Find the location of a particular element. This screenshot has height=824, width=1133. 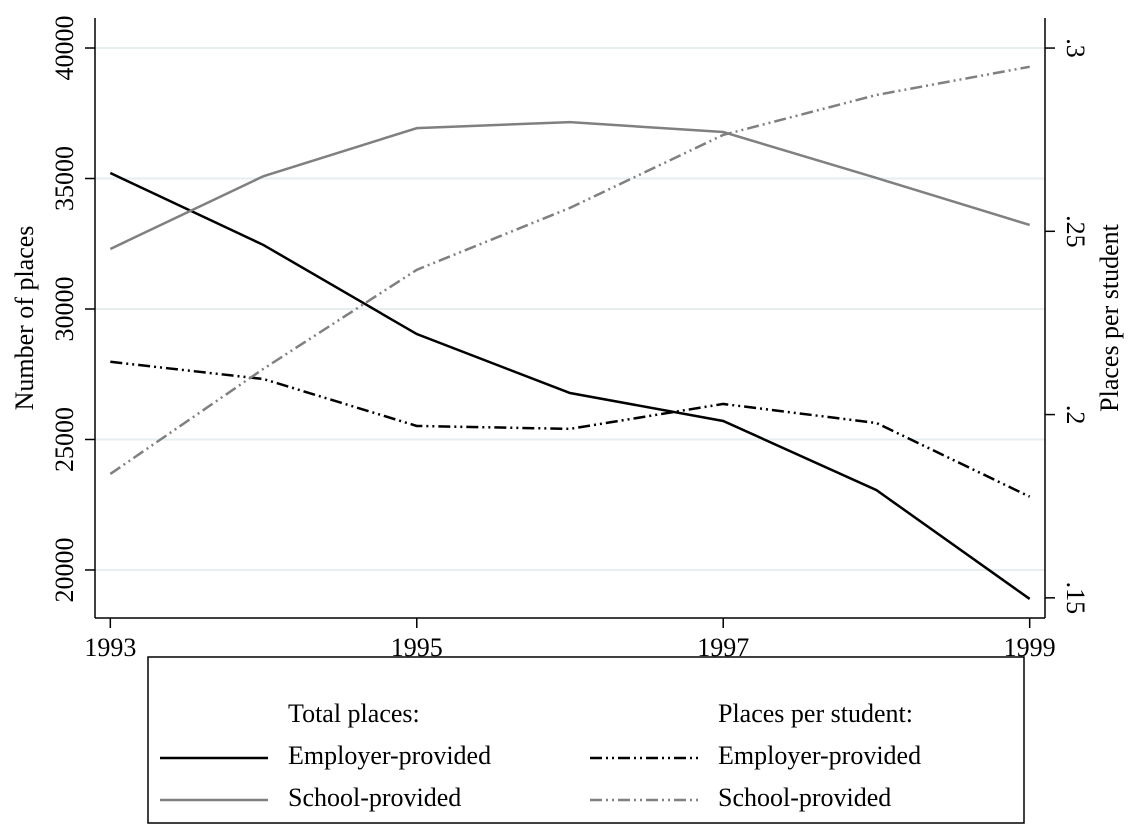

y-axis-title: Number of places is located at coordinates (24, 318).